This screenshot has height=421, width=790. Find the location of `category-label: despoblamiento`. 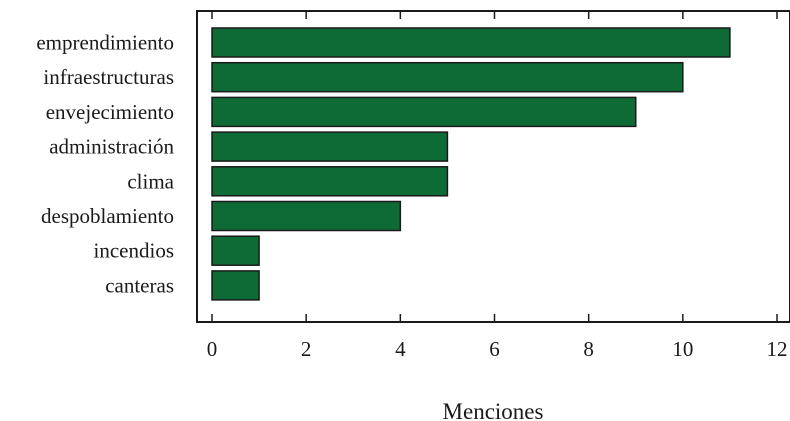

category-label: despoblamiento is located at coordinates (107, 216).